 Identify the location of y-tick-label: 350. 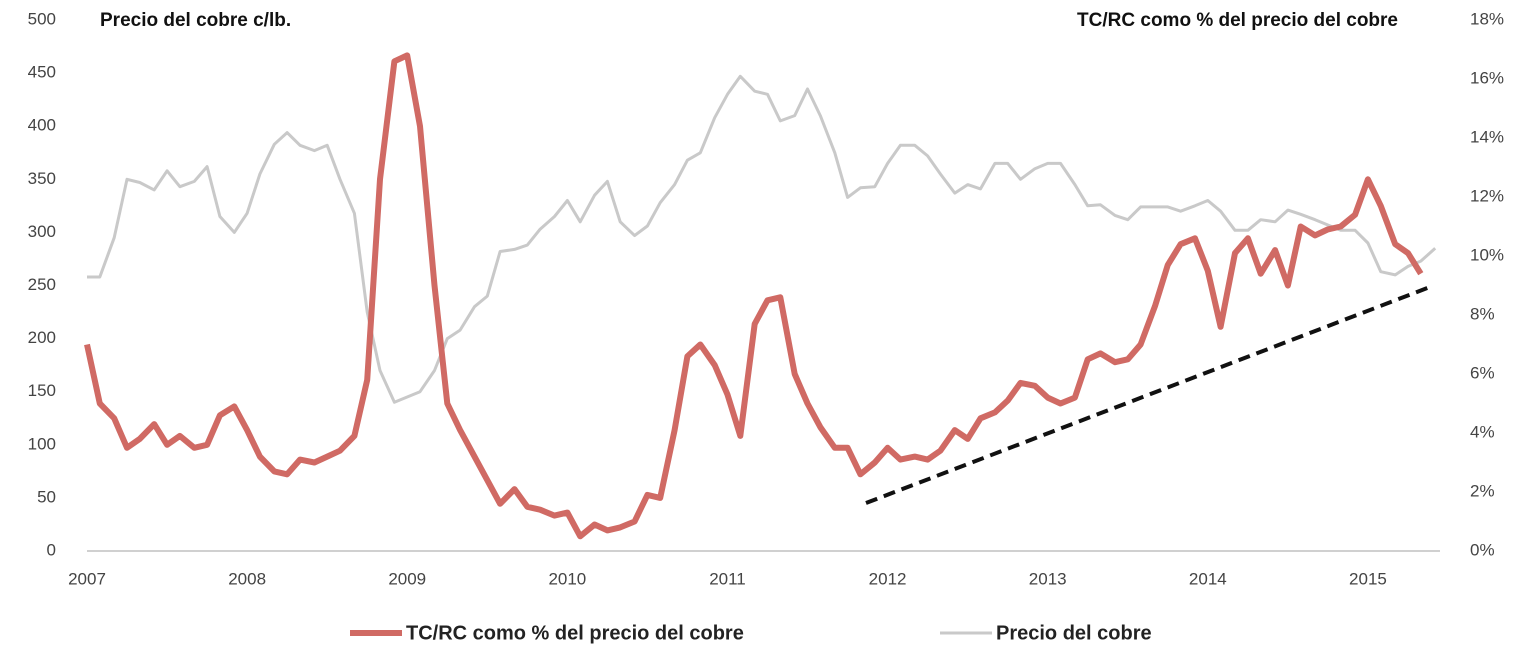
(42, 178).